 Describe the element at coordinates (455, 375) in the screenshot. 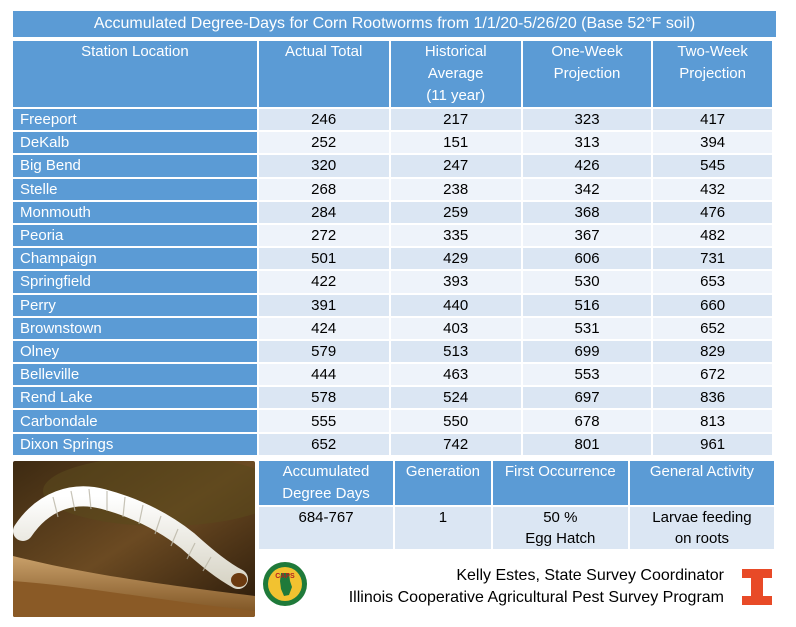

I see `historical-average-cell: 463` at that location.